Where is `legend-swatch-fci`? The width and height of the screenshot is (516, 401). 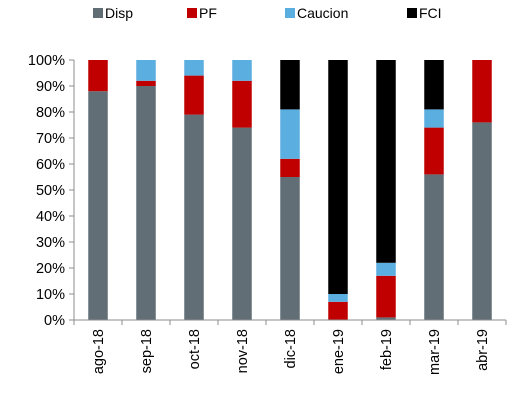
legend-swatch-fci is located at coordinates (412, 13).